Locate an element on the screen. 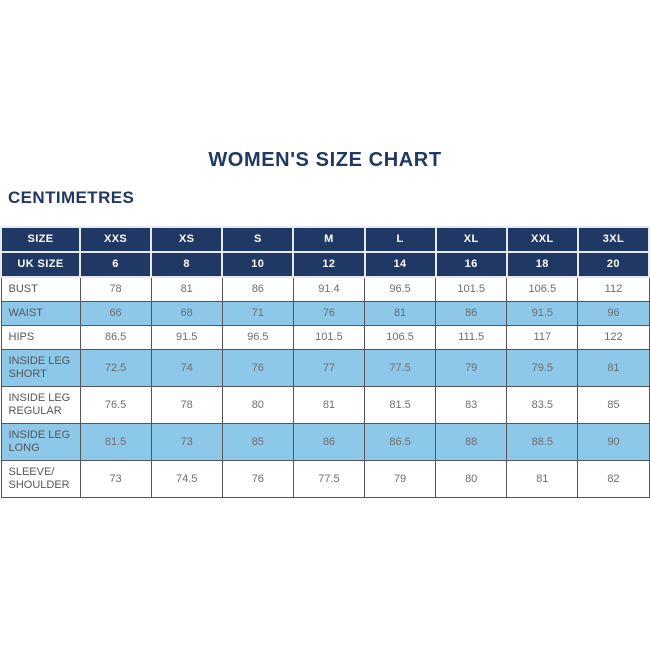  row-label: WAIST is located at coordinates (40, 313).